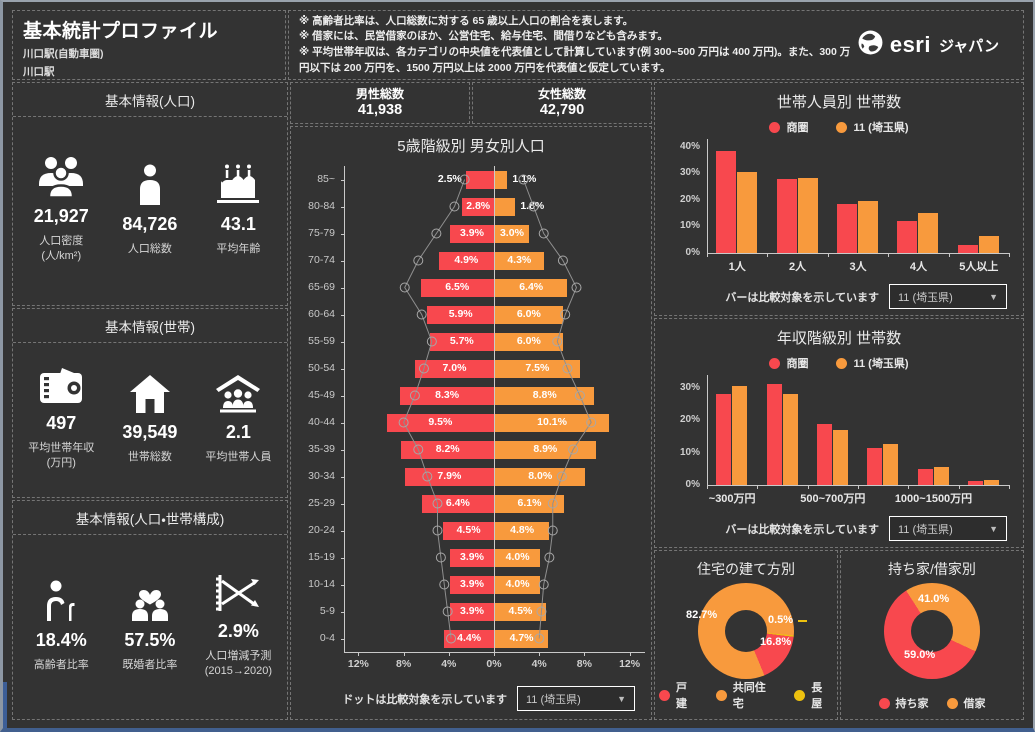  I want to click on male-value-label: 4.4%, so click(469, 638).